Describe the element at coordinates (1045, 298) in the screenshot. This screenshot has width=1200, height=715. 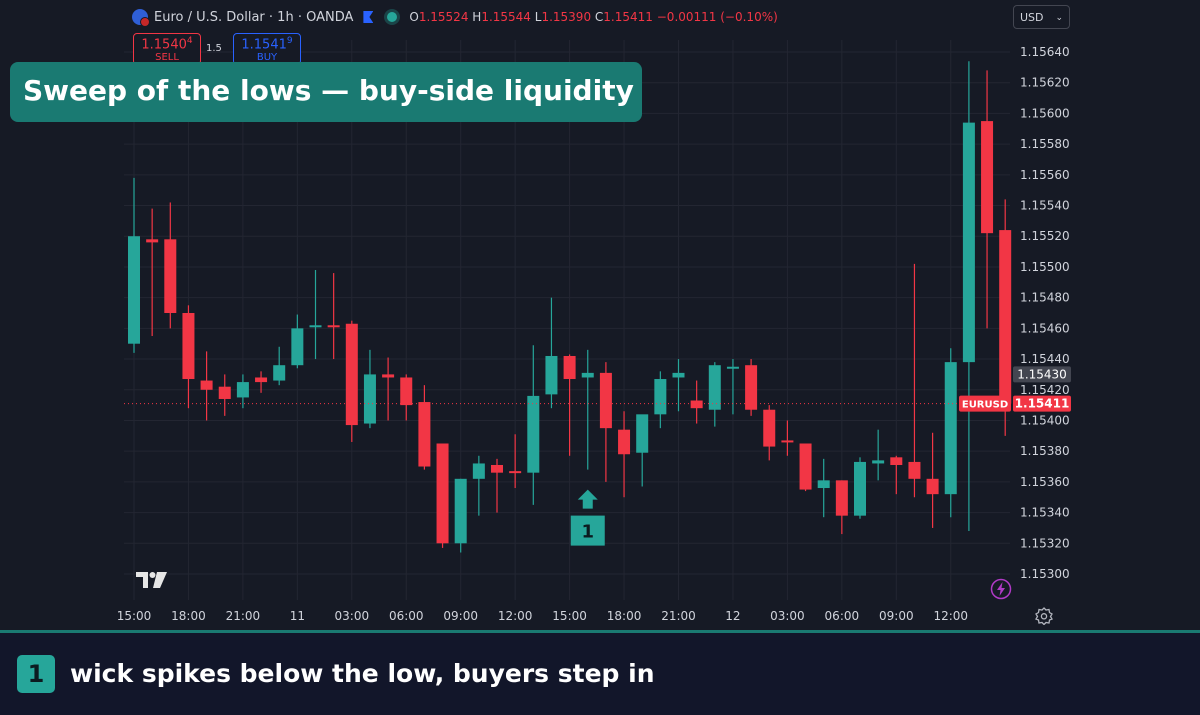
I see `price-tick-label: 1.15480` at that location.